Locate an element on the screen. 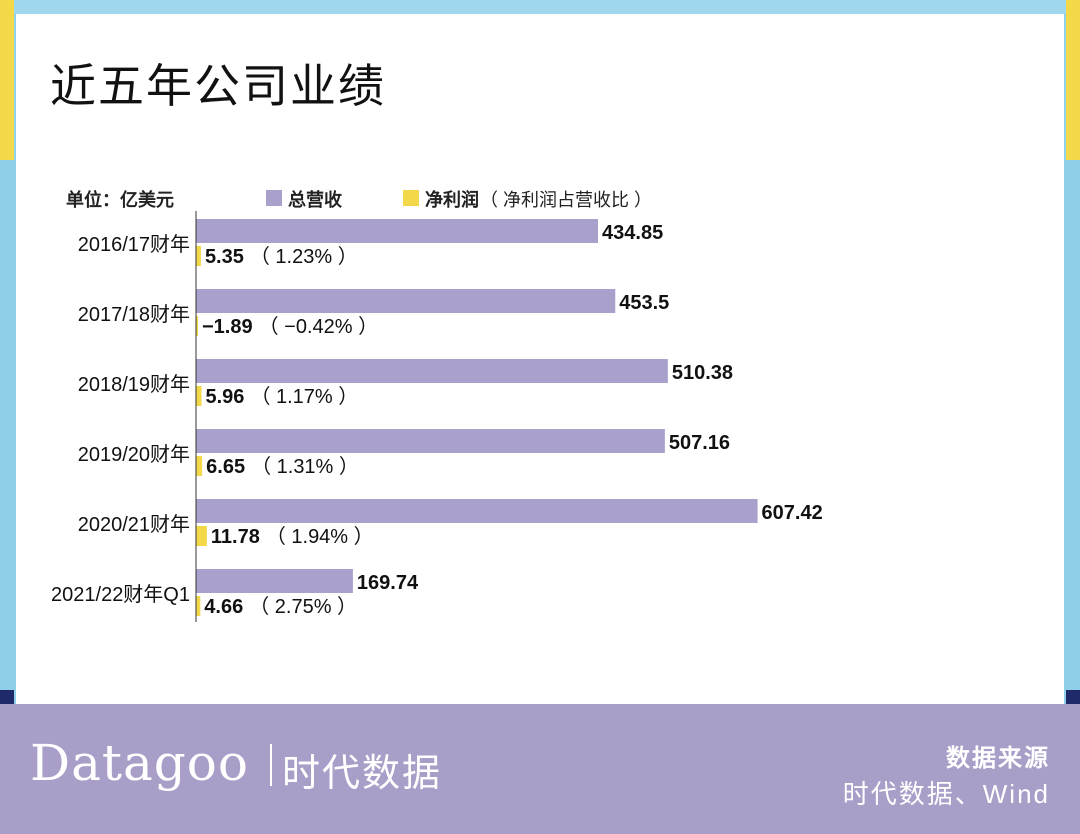 The image size is (1080, 834). profit-ratio-label: （ −0.42% ） is located at coordinates (319, 326).